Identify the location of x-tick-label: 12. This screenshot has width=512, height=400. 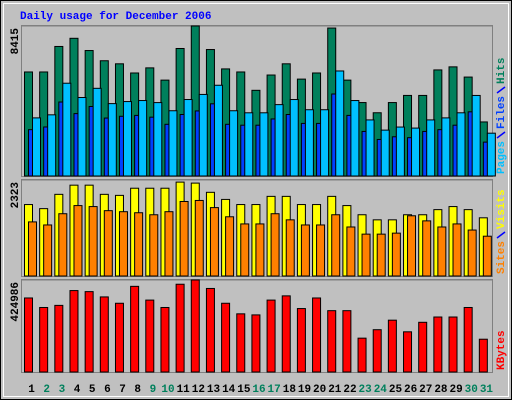
(198, 390).